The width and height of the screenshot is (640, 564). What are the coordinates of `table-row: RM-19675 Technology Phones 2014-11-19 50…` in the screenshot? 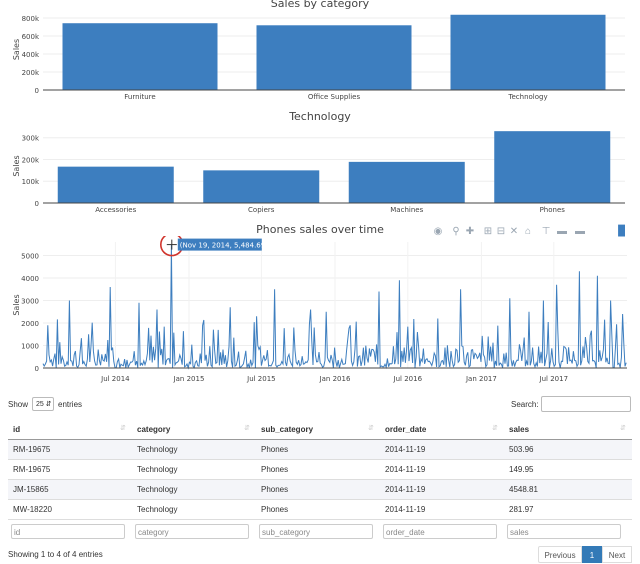 It's located at (320, 449).